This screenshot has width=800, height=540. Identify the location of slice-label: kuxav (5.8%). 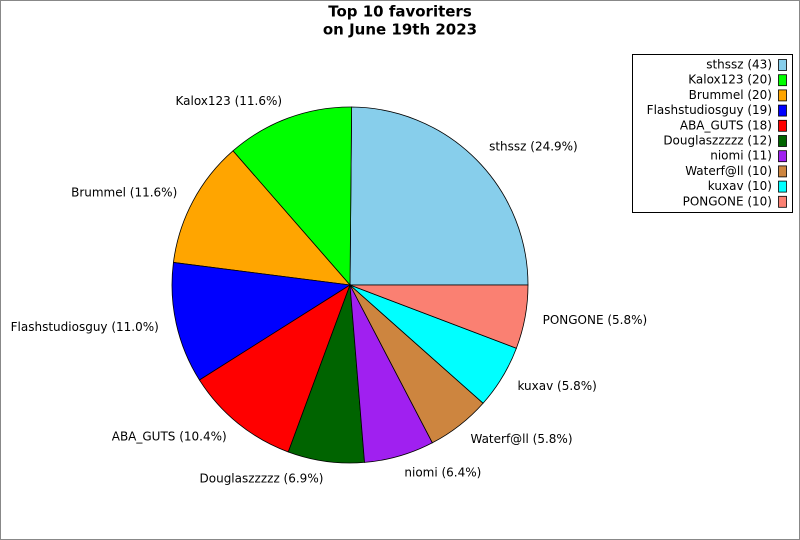
(556, 386).